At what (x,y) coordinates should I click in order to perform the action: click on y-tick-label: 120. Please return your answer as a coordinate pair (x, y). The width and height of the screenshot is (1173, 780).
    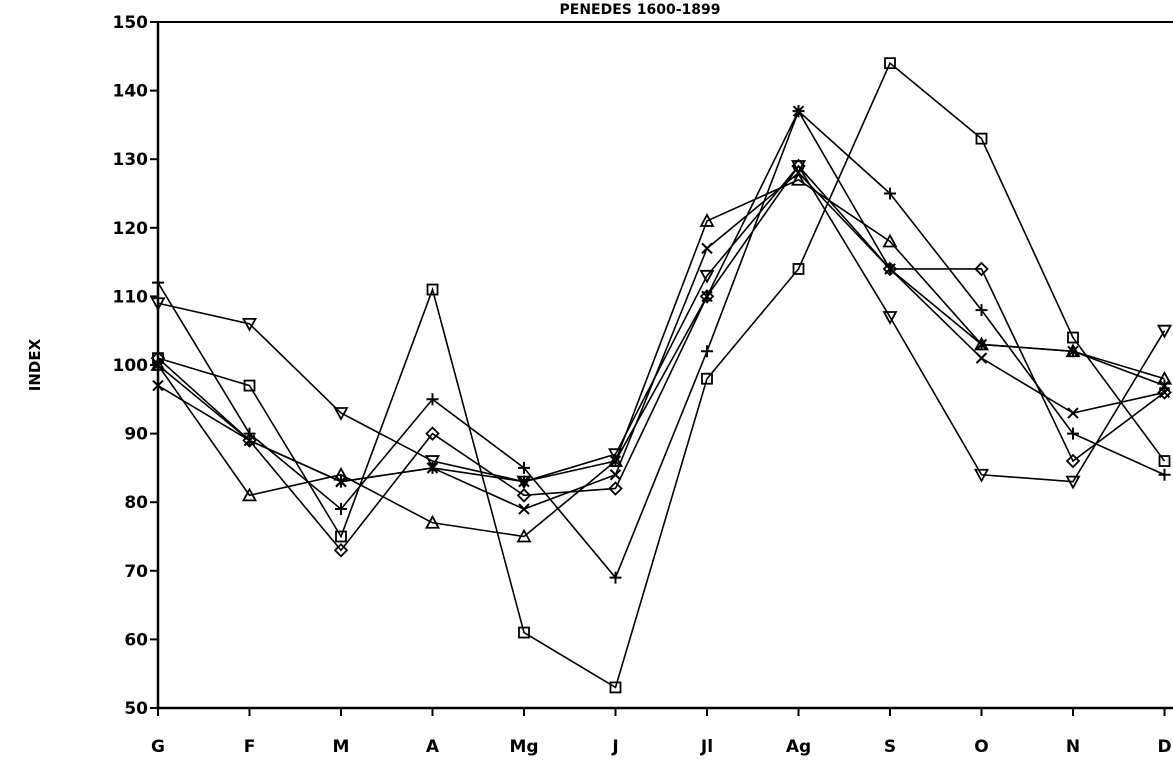
    Looking at the image, I should click on (131, 229).